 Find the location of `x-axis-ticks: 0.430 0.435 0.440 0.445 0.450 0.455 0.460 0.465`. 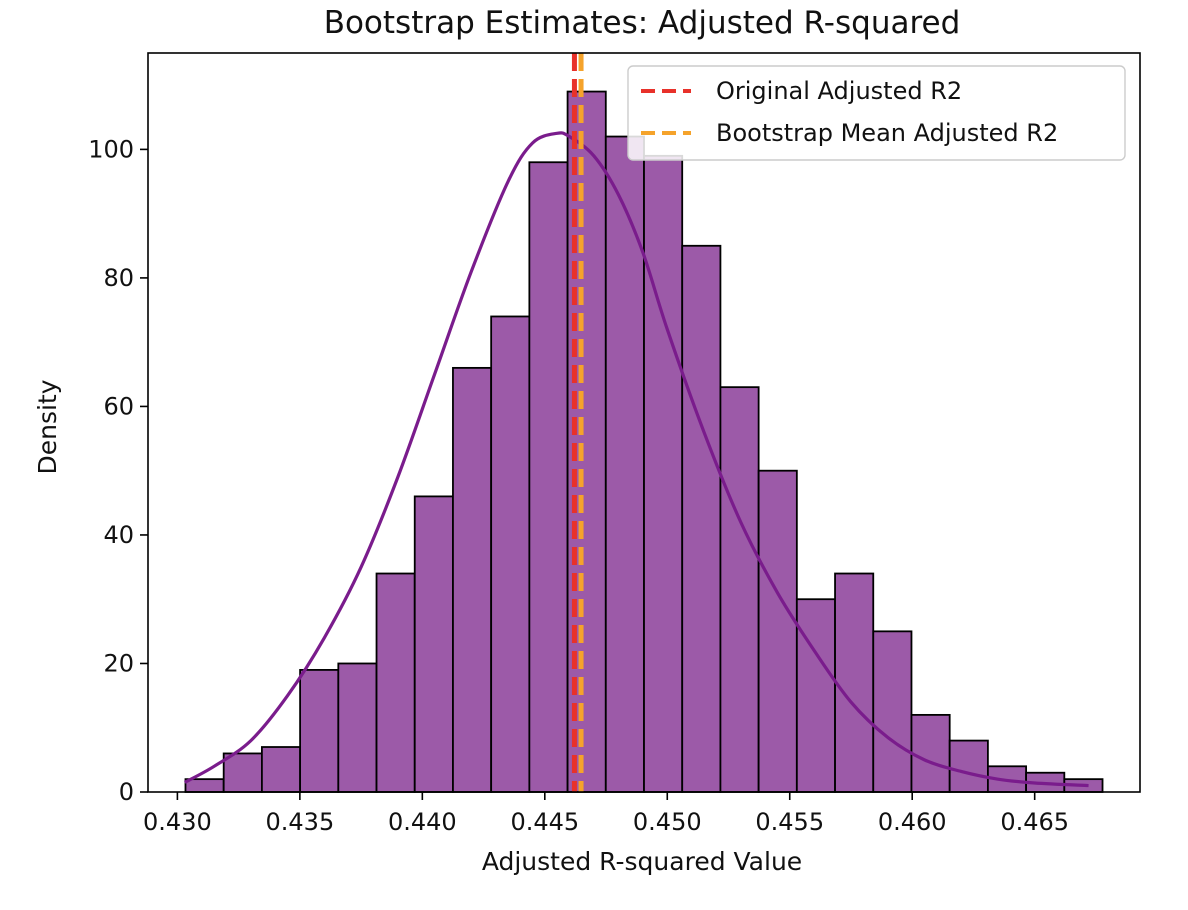

x-axis-ticks: 0.430 0.435 0.440 0.445 0.450 0.455 0.460 0.465 is located at coordinates (606, 814).